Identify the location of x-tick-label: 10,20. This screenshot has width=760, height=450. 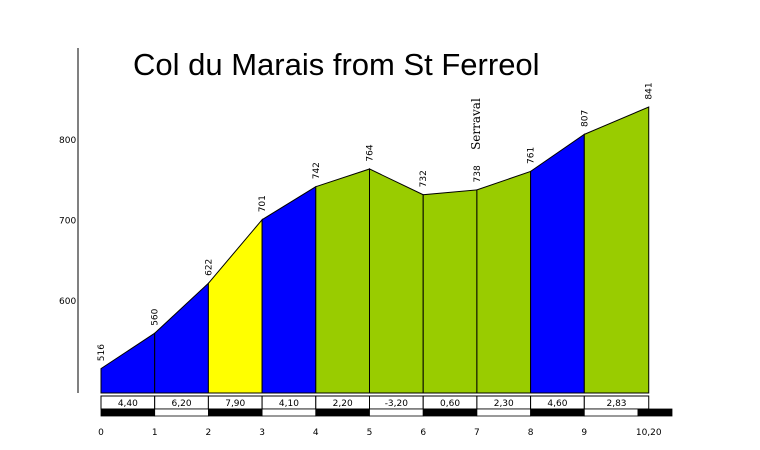
(649, 433).